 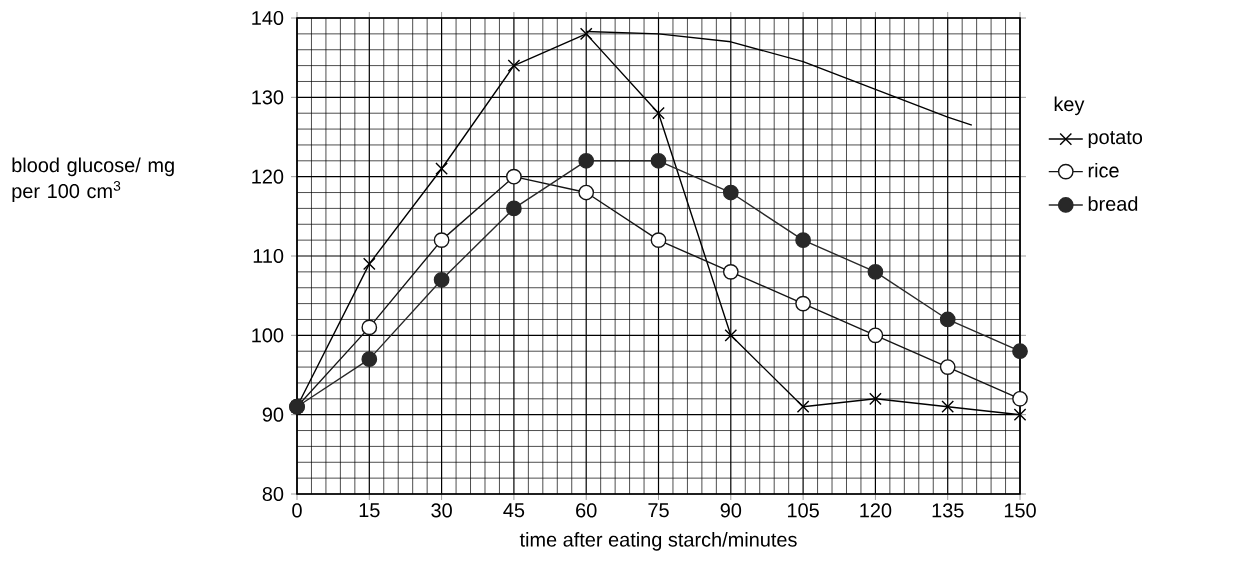 What do you see at coordinates (93, 180) in the screenshot?
I see `y-axis-title: blood glucose/ mg per 100 cm$^{3}$` at bounding box center [93, 180].